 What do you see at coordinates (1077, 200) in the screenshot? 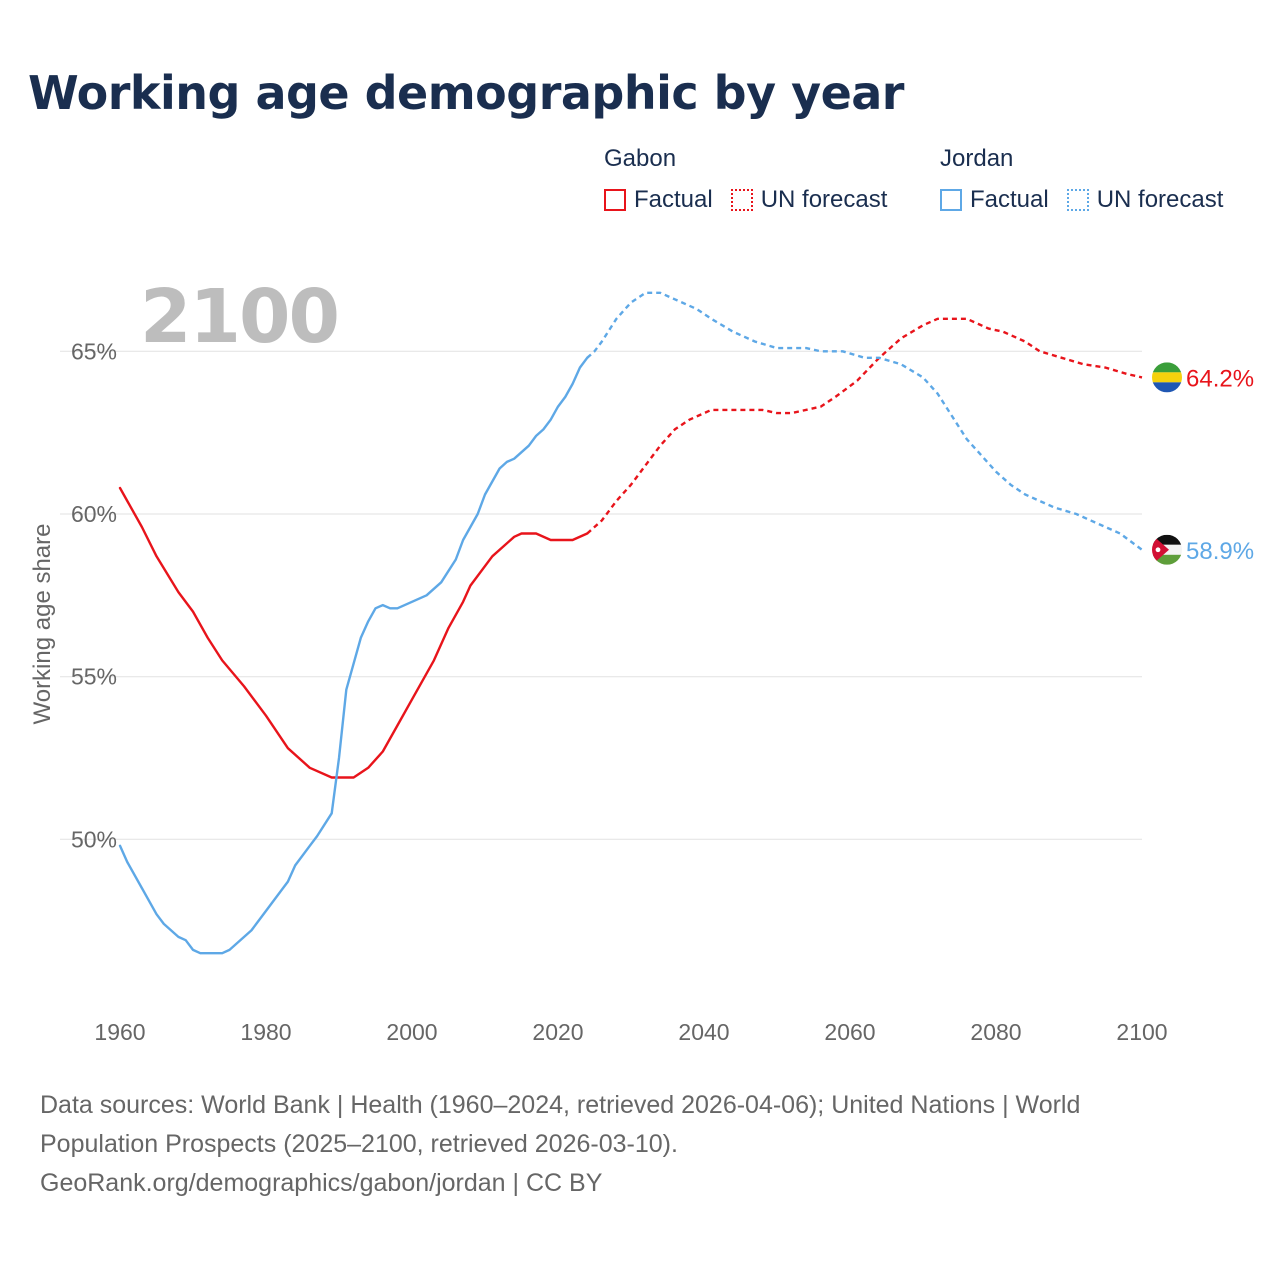
I see `legend-jordan-forecast-swatch` at bounding box center [1077, 200].